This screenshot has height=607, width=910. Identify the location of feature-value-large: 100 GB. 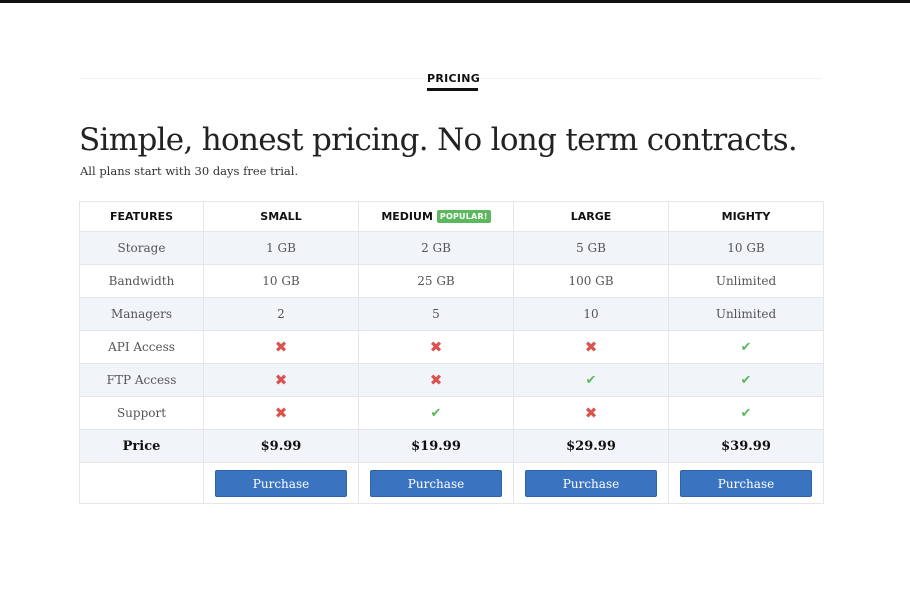
(591, 281).